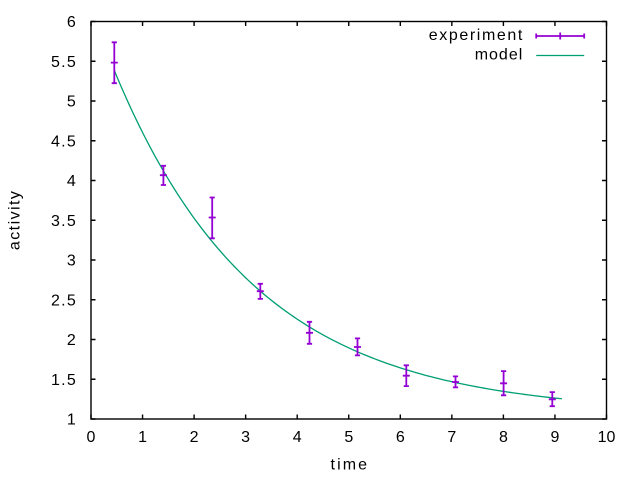 The image size is (640, 480). What do you see at coordinates (476, 35) in the screenshot?
I see `svg-text: experiment` at bounding box center [476, 35].